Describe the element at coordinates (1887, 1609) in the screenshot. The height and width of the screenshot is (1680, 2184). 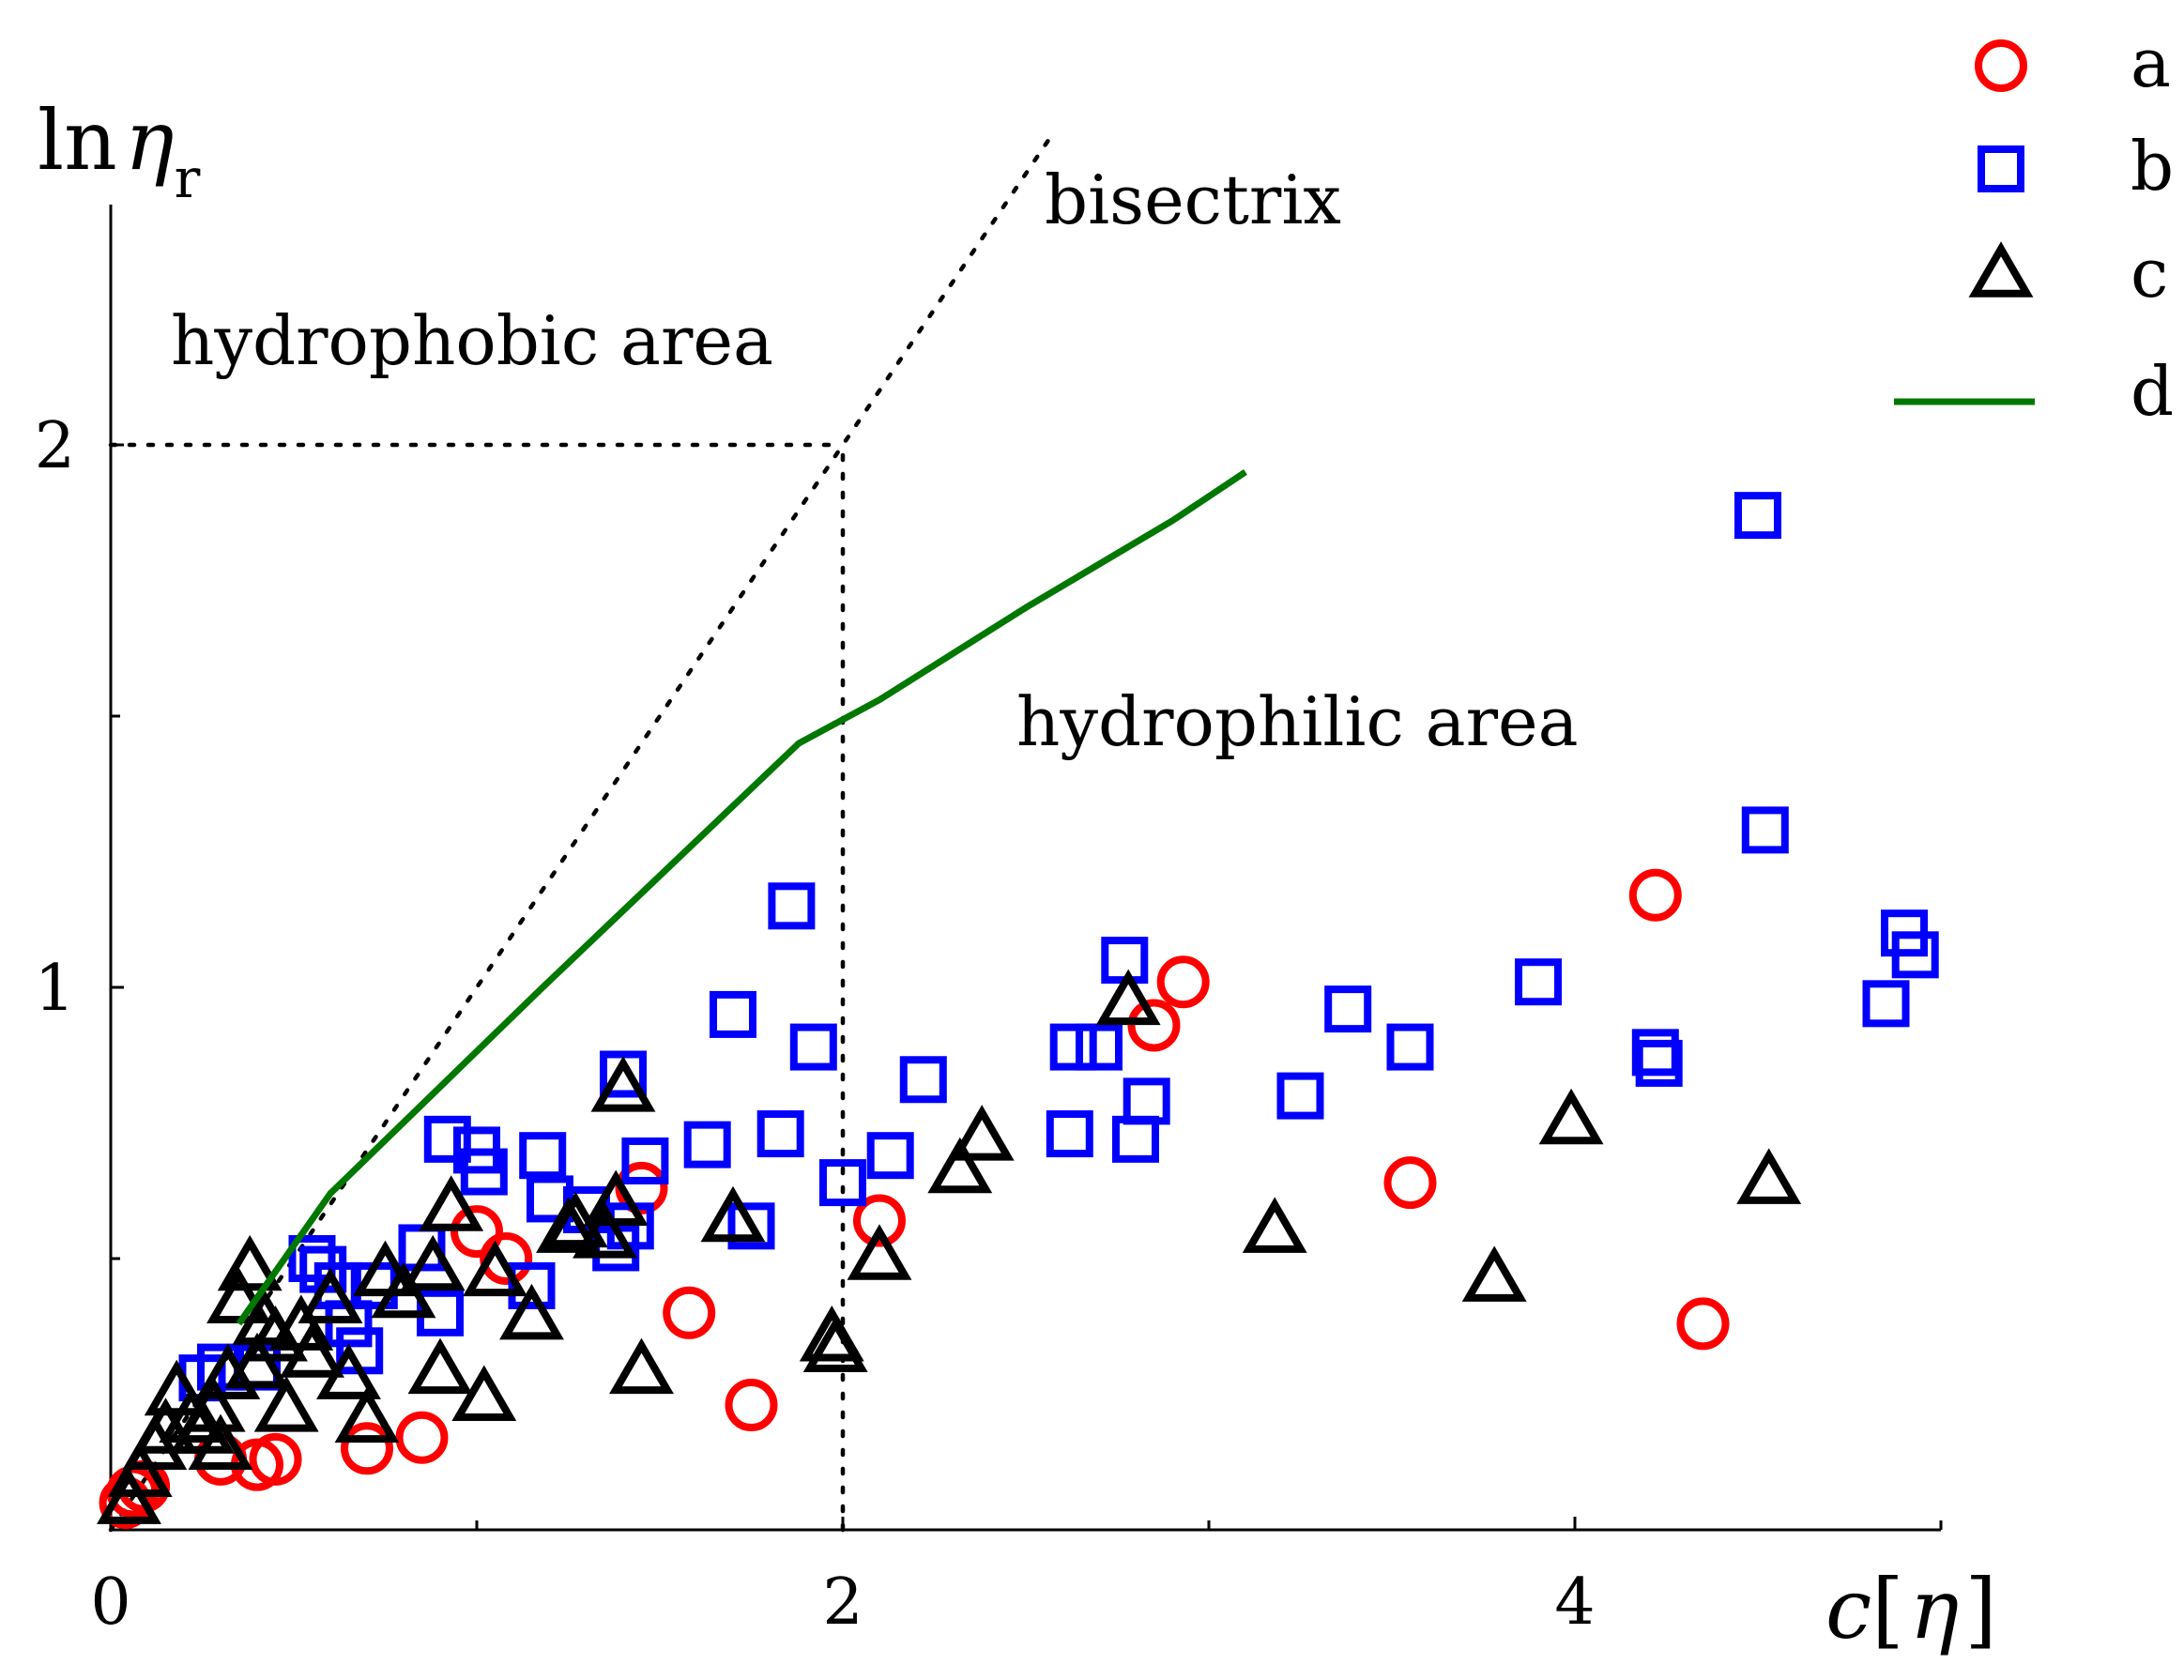
I see `x-axis-label-open: [` at that location.